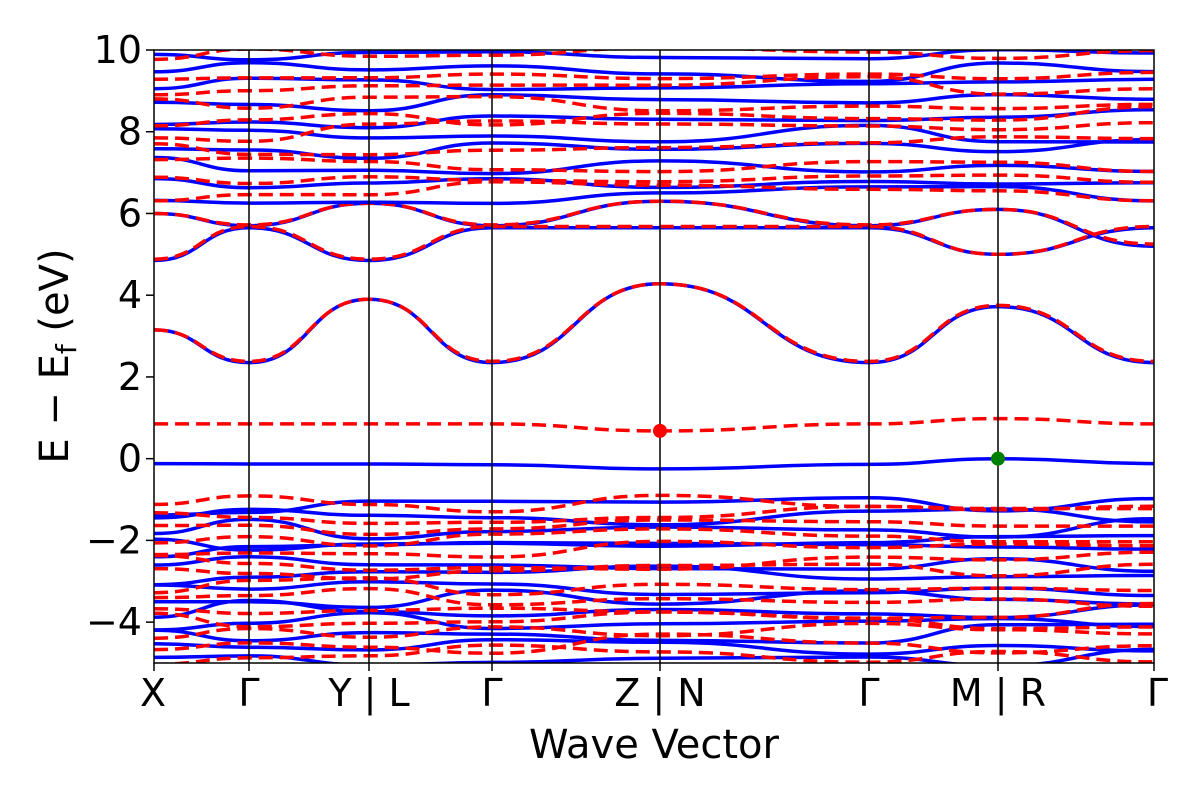  Describe the element at coordinates (659, 693) in the screenshot. I see `x-tick-label: Z | N` at that location.